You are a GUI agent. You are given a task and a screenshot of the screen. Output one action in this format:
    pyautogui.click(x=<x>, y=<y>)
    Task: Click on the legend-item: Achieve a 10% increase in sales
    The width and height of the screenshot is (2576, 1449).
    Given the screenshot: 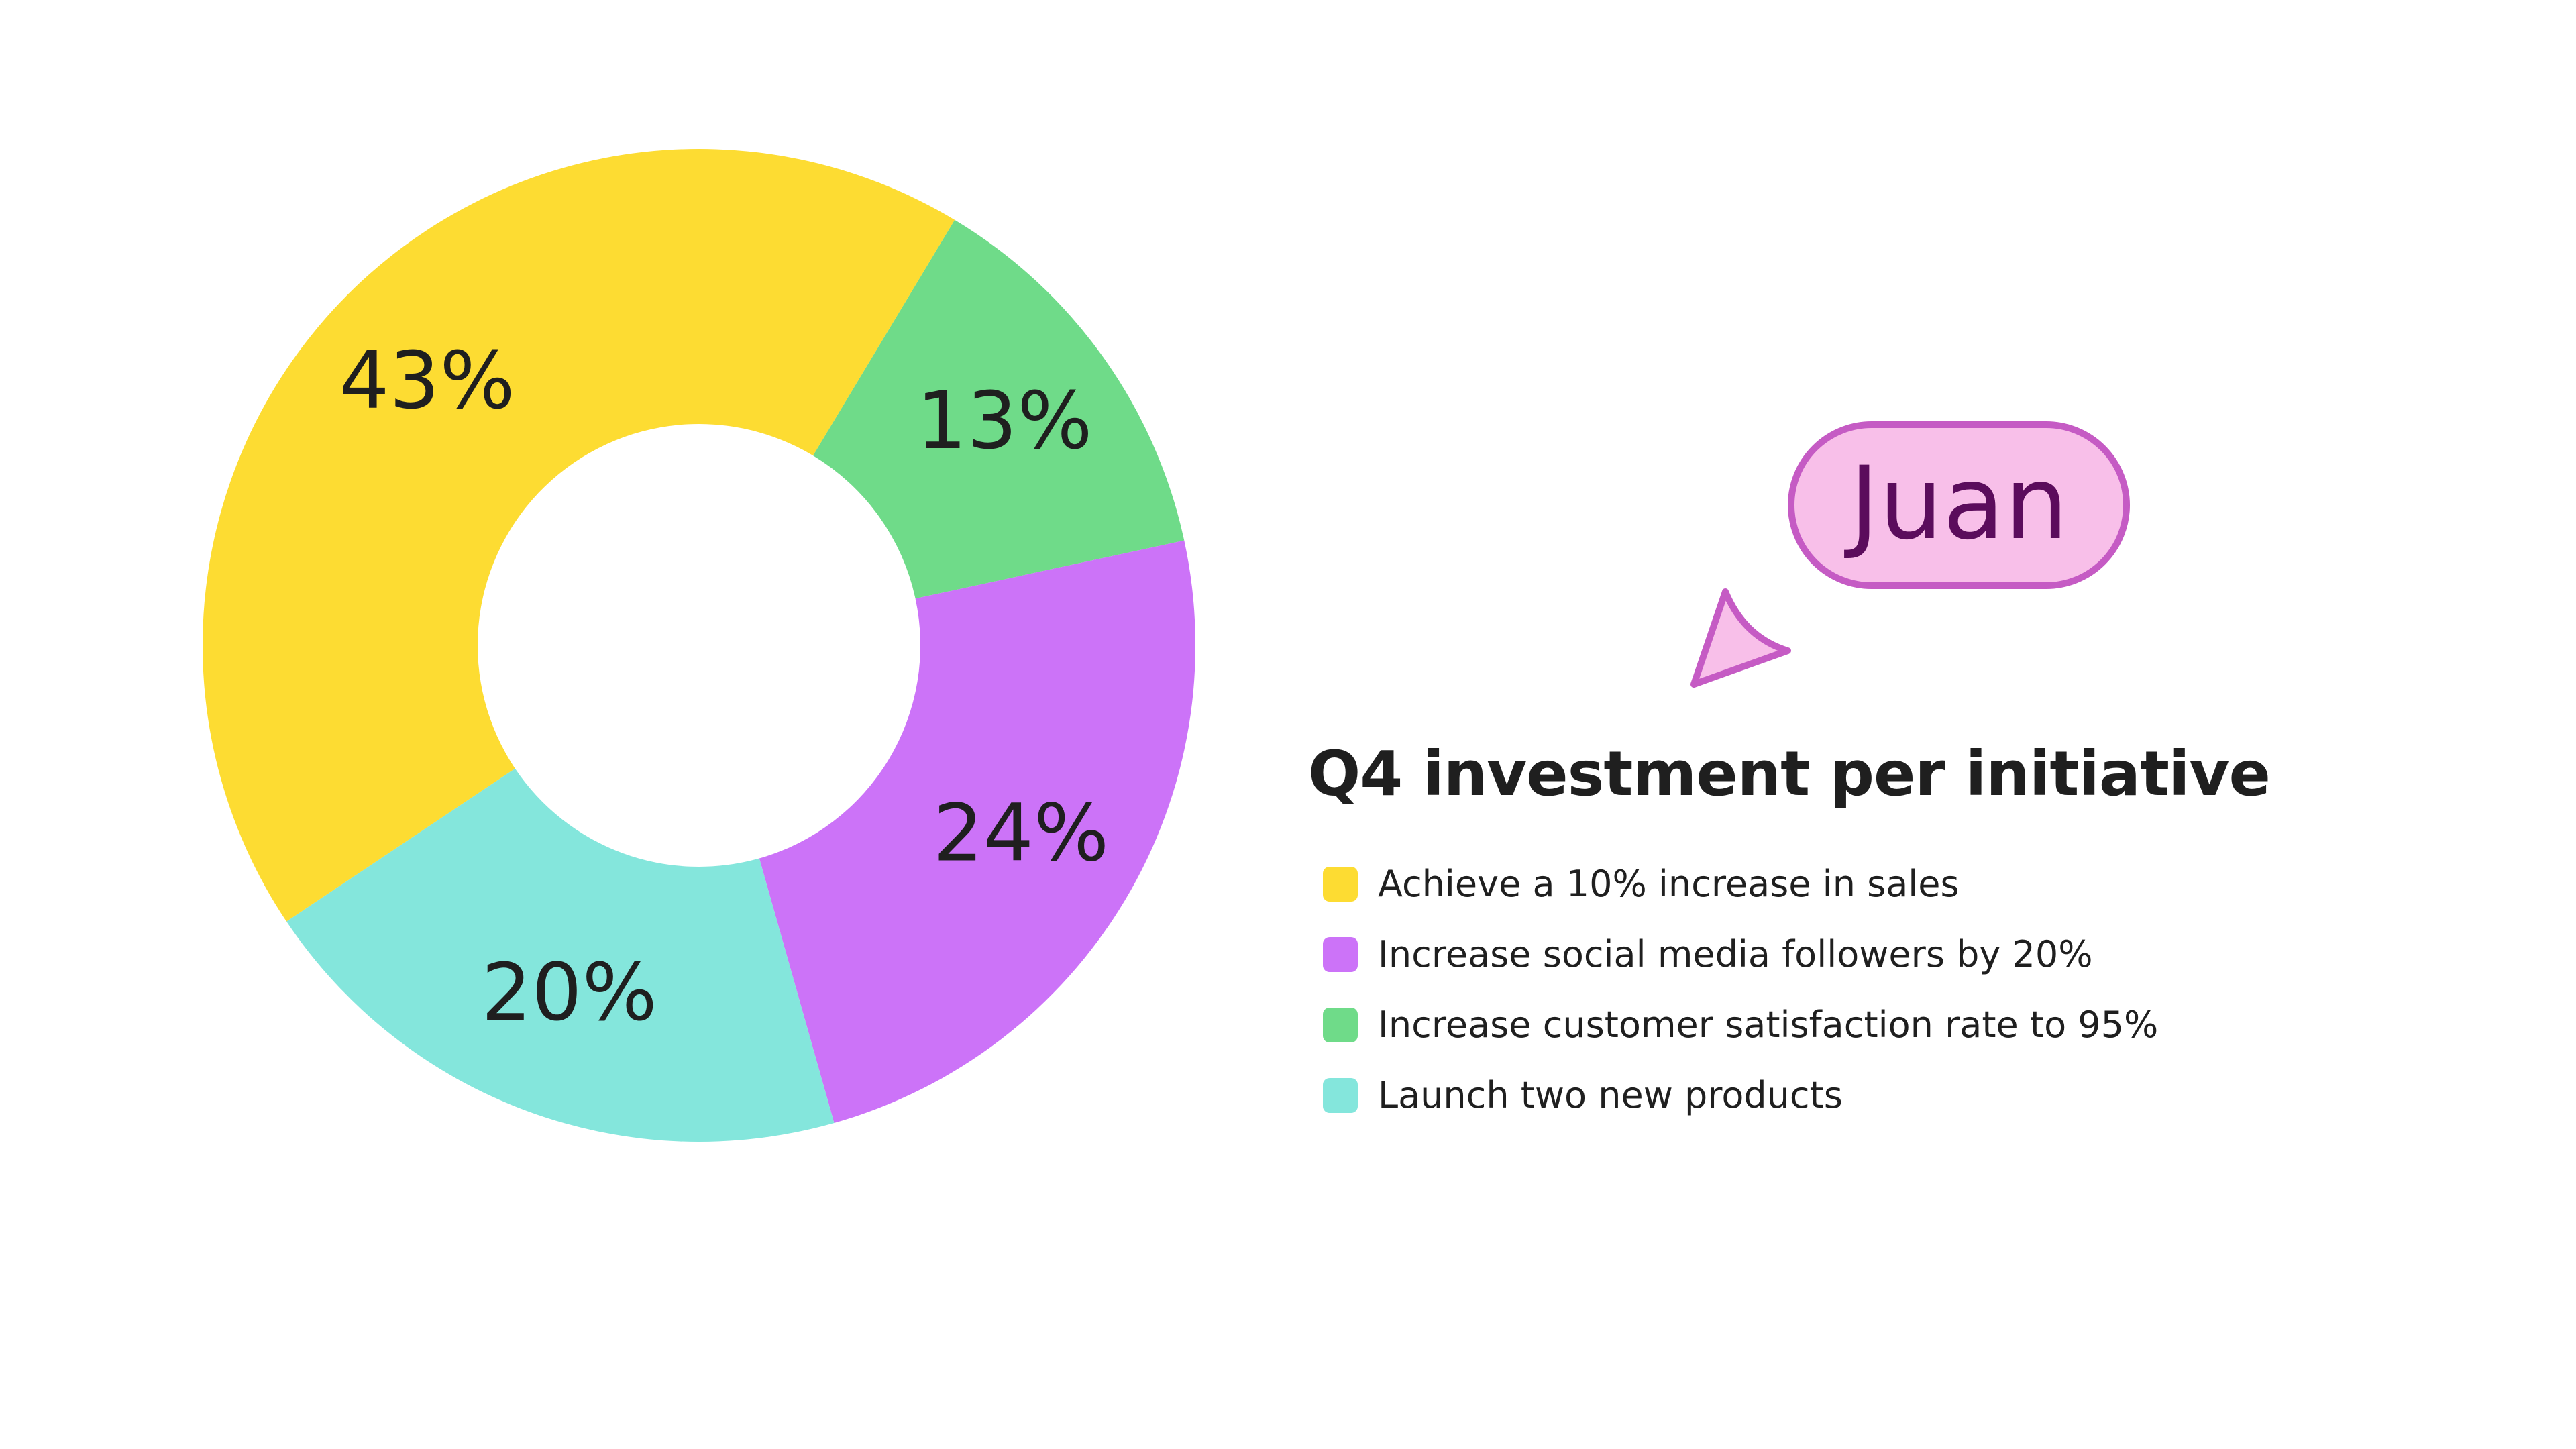 What is the action you would take?
    pyautogui.click(x=1878, y=884)
    